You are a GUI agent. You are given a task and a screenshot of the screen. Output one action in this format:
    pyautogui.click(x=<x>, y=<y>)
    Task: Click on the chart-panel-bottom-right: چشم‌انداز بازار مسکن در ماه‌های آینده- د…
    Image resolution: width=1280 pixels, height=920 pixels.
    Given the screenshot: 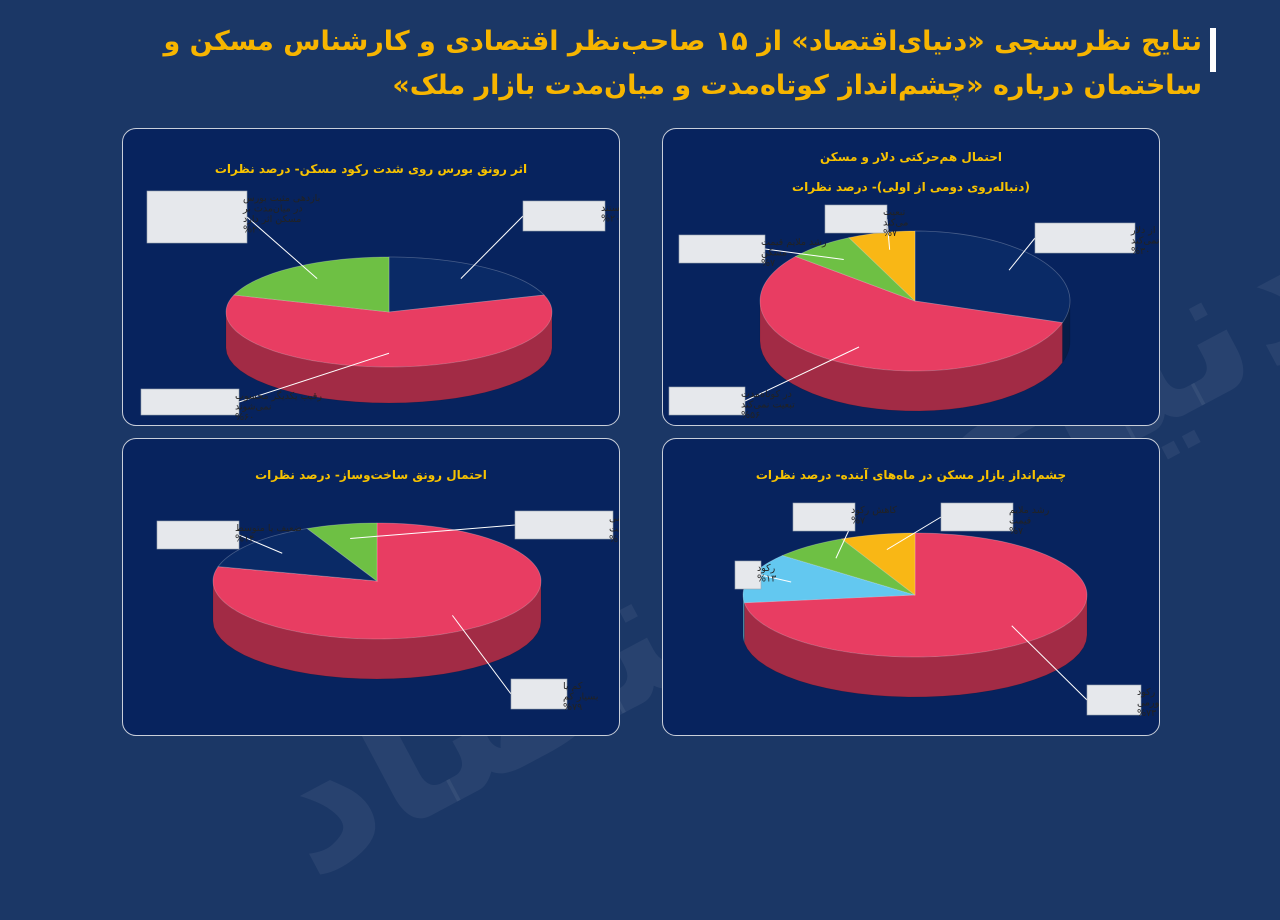 What is the action you would take?
    pyautogui.click(x=911, y=587)
    